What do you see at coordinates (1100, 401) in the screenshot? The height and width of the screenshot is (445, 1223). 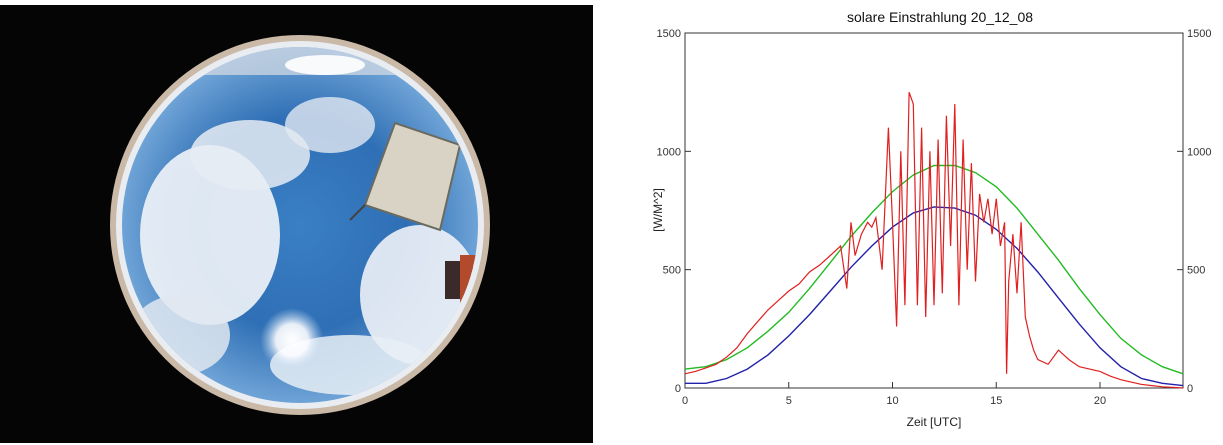 I see `x-tick-label: 20` at bounding box center [1100, 401].